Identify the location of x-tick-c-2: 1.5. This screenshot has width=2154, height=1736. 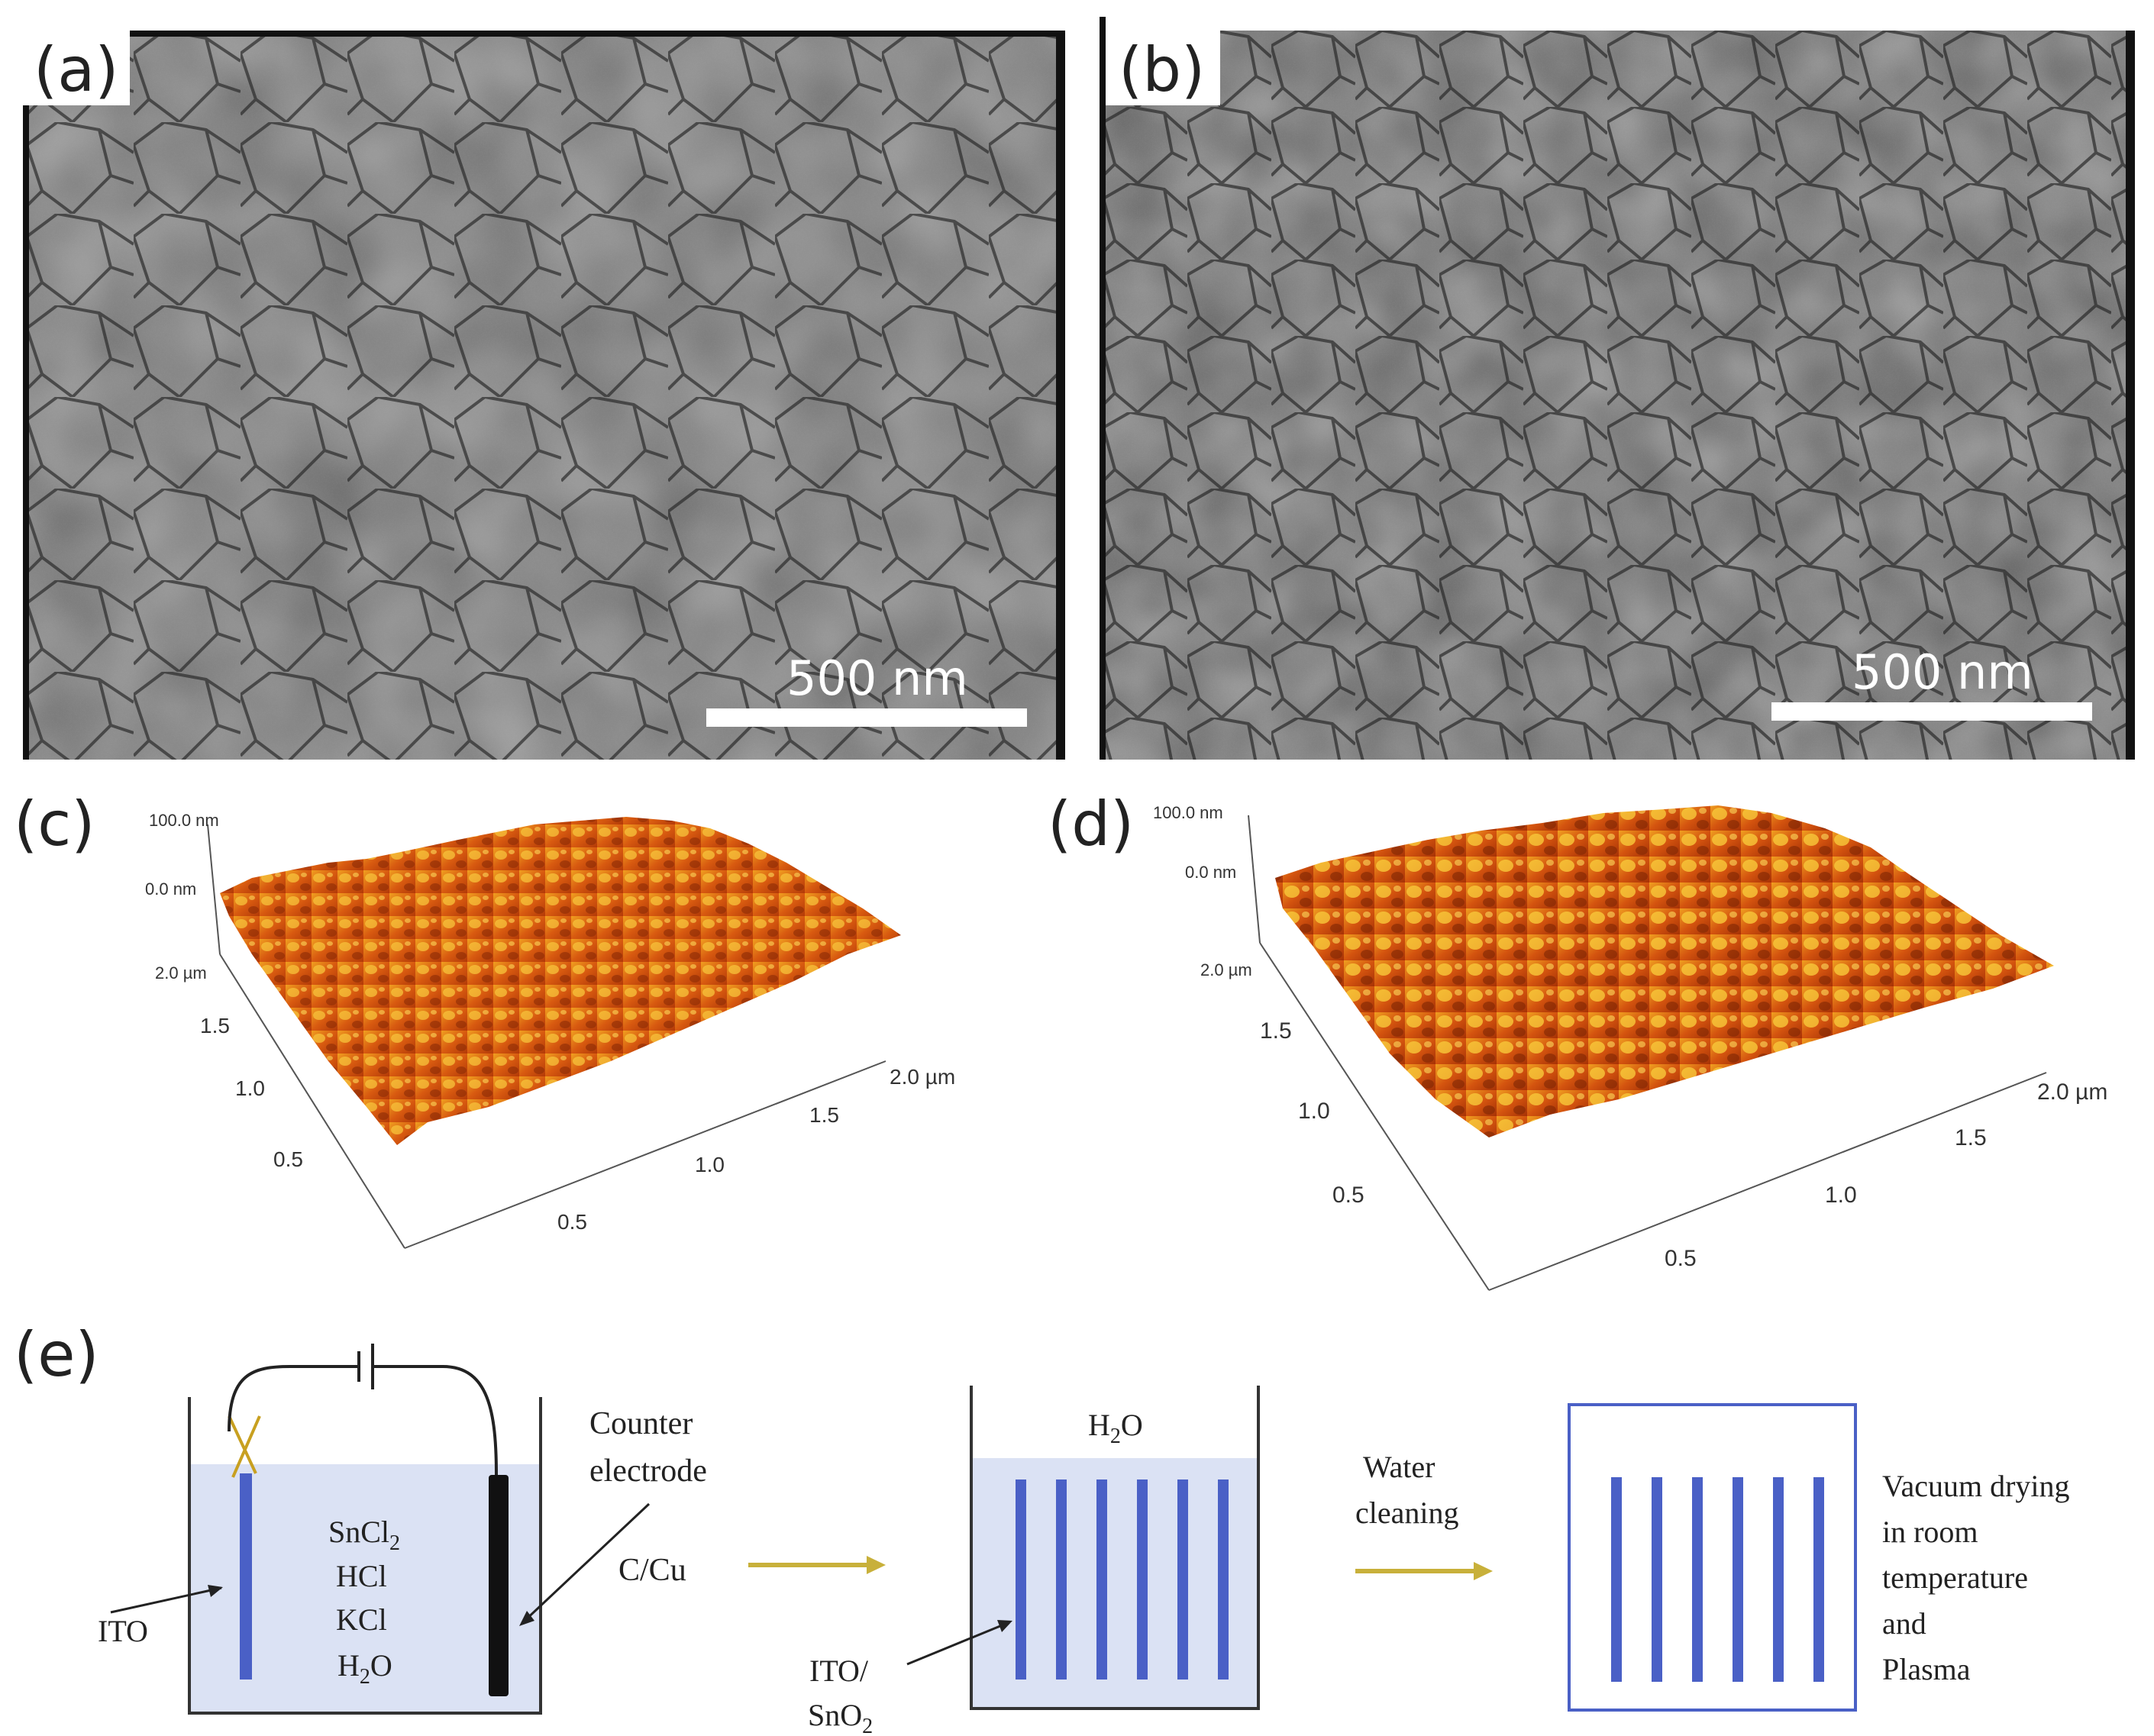
(824, 1115).